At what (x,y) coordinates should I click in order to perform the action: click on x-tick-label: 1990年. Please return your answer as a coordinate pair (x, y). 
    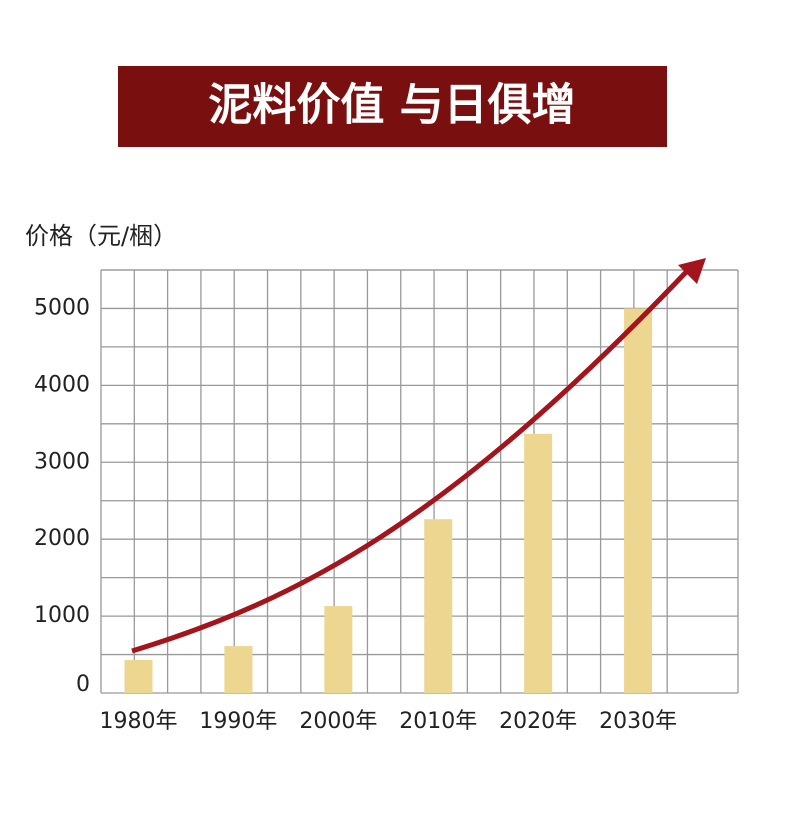
    Looking at the image, I should click on (238, 721).